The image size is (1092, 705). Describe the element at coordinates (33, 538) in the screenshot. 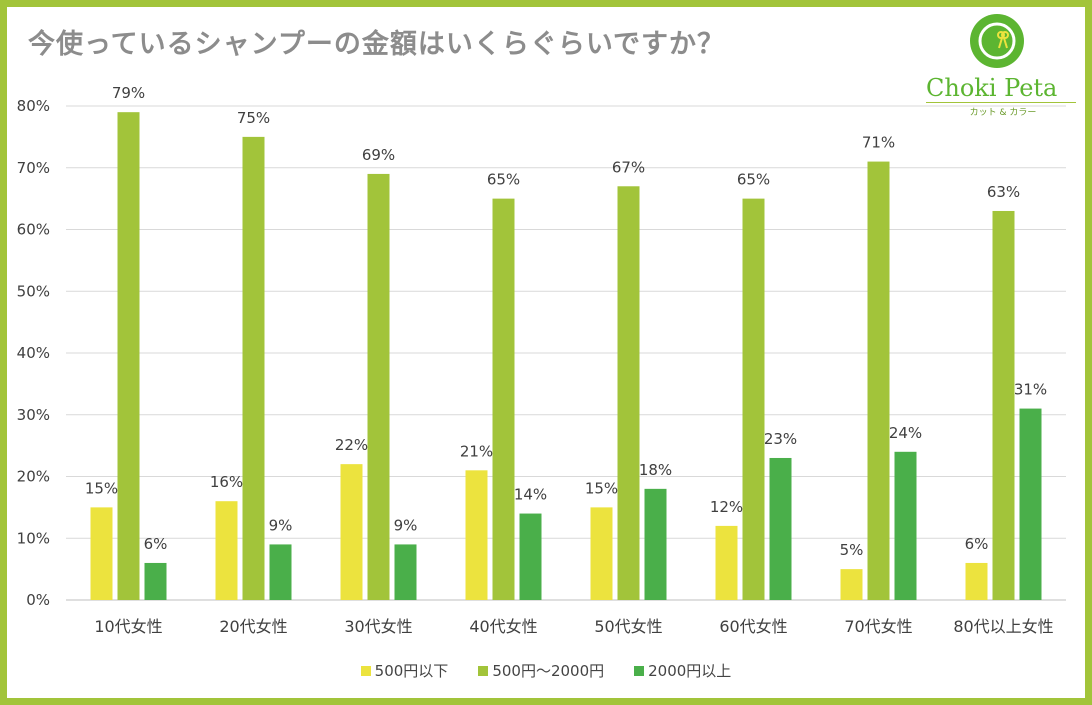

I see `y-tick-label: 10%` at that location.